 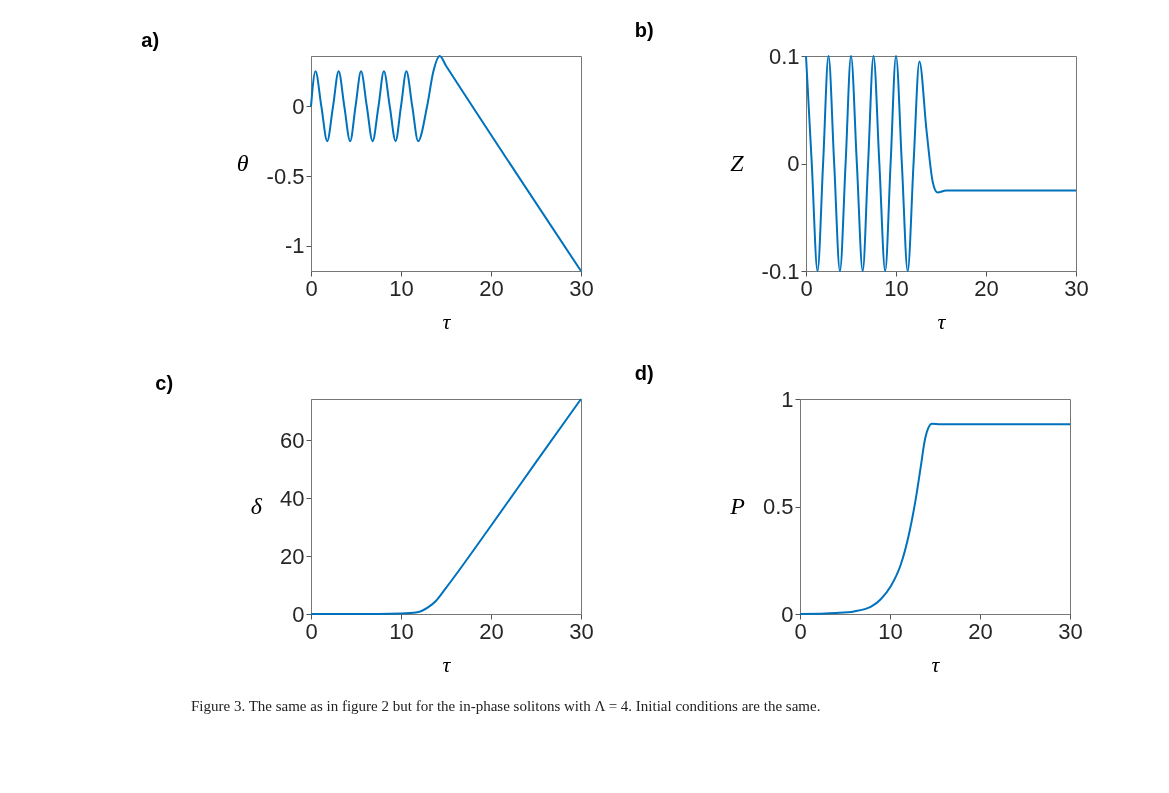 I want to click on y-axis-title: Z, so click(x=737, y=163).